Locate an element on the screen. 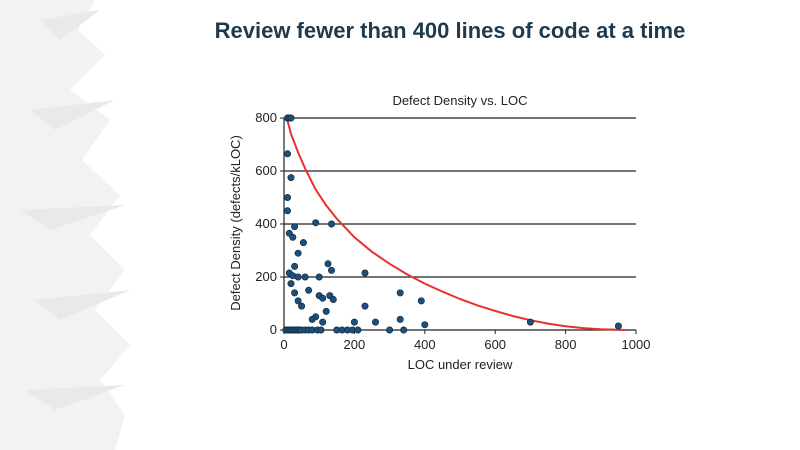 The image size is (800, 450). x-axis-label: LOC under review is located at coordinates (460, 364).